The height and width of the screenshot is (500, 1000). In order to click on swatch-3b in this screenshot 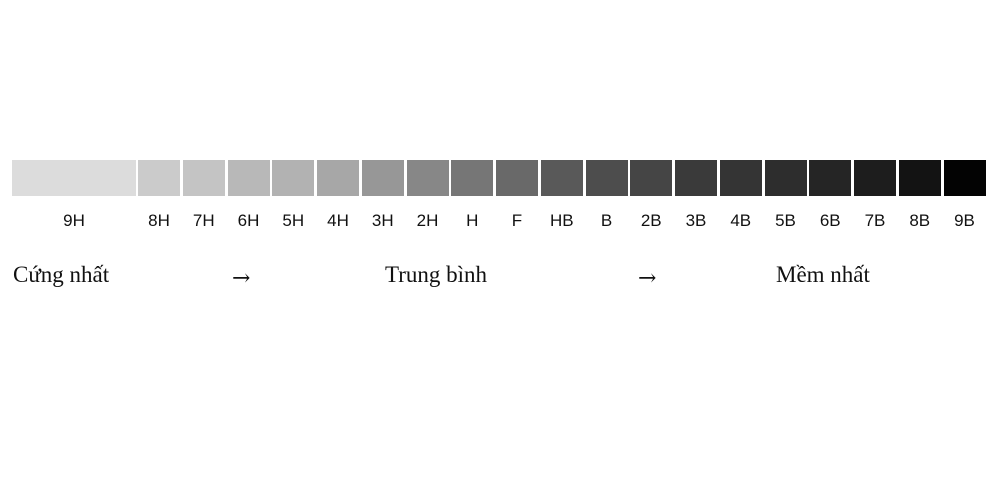, I will do `click(696, 178)`.